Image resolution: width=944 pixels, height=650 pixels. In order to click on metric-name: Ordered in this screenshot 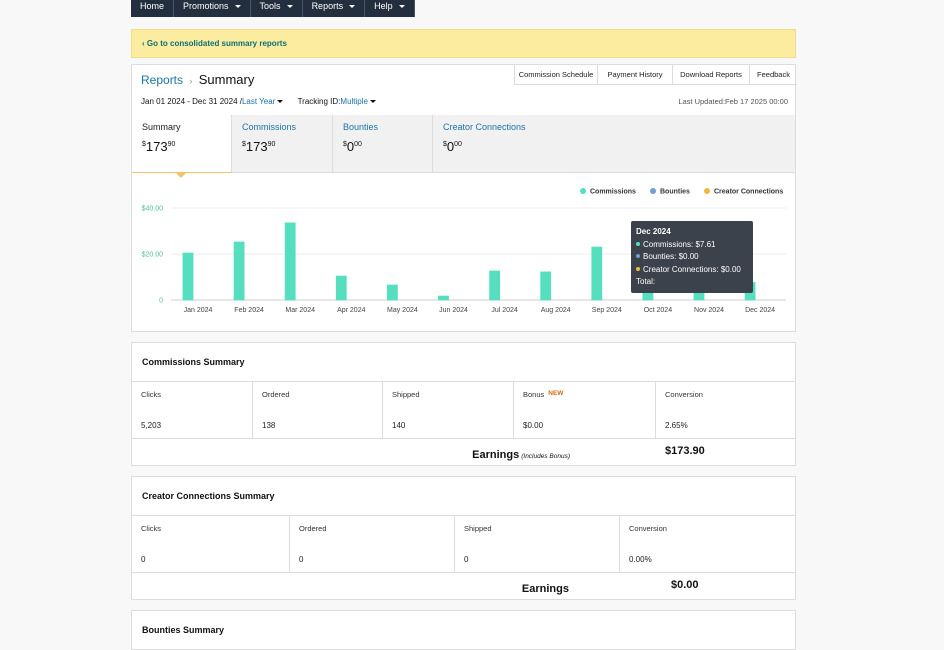, I will do `click(276, 394)`.